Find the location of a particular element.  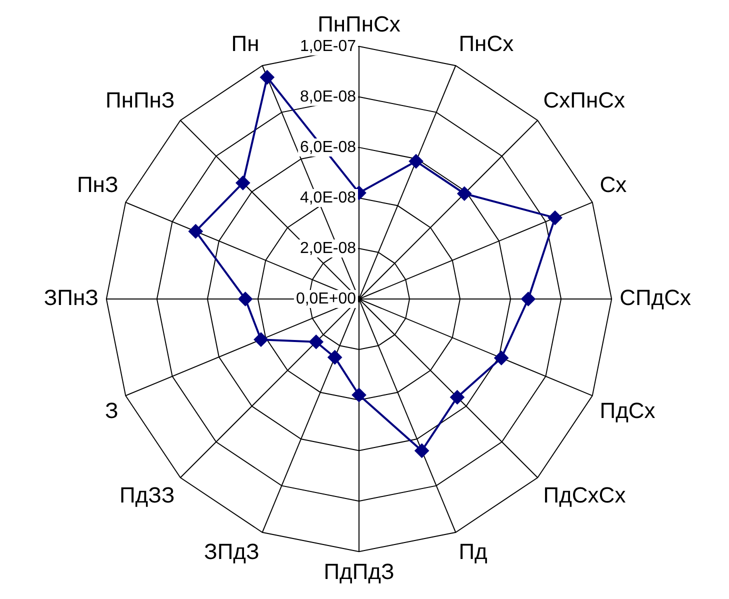

y-tick-label: 2,0E-08 is located at coordinates (328, 248).